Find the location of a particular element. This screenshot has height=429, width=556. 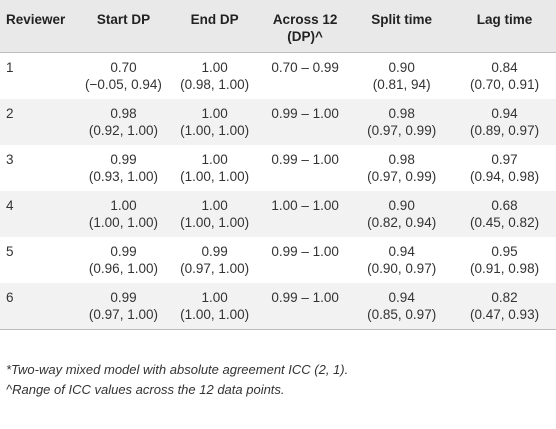

cell-reviewer: 6 is located at coordinates (10, 297).